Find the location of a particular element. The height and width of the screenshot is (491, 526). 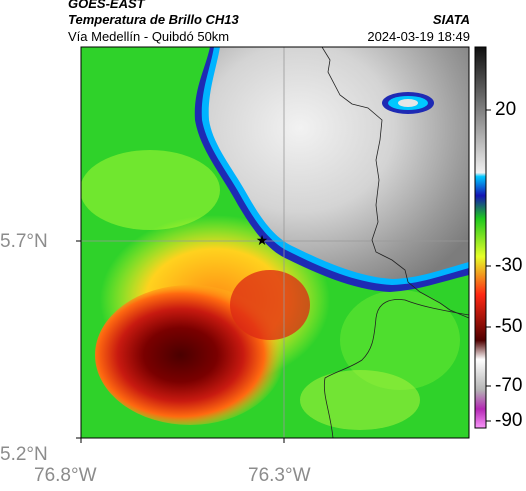

colorbar-label: -30 is located at coordinates (509, 265).